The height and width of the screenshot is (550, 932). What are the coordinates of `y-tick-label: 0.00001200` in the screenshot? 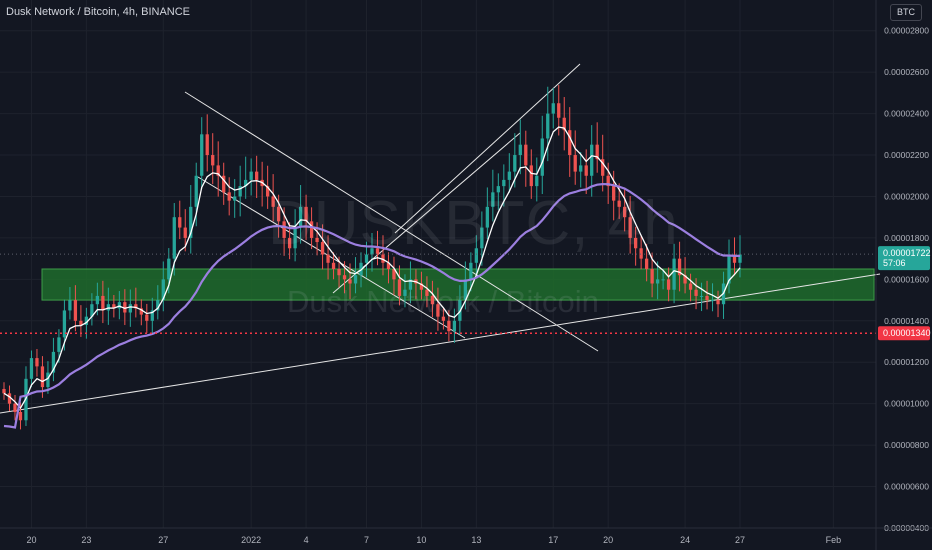 It's located at (906, 362).